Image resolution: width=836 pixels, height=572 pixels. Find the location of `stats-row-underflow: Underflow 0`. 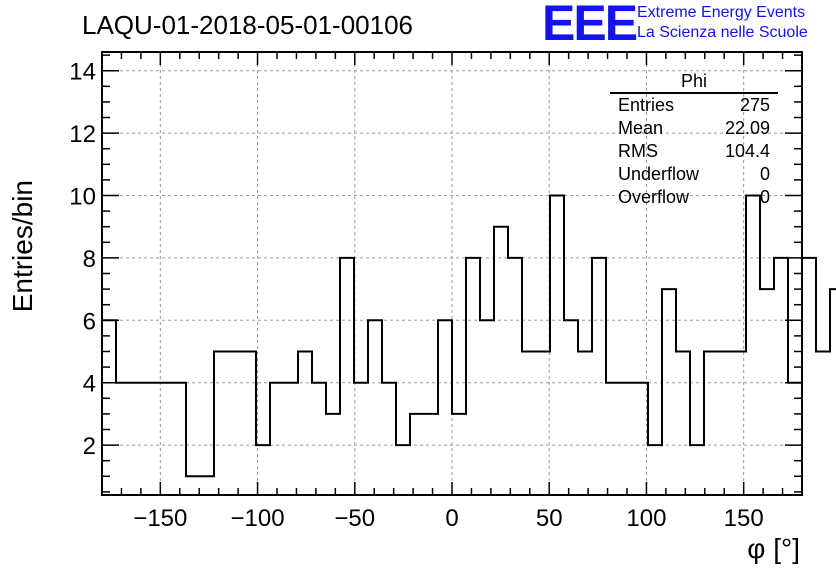

stats-row-underflow: Underflow 0 is located at coordinates (694, 174).